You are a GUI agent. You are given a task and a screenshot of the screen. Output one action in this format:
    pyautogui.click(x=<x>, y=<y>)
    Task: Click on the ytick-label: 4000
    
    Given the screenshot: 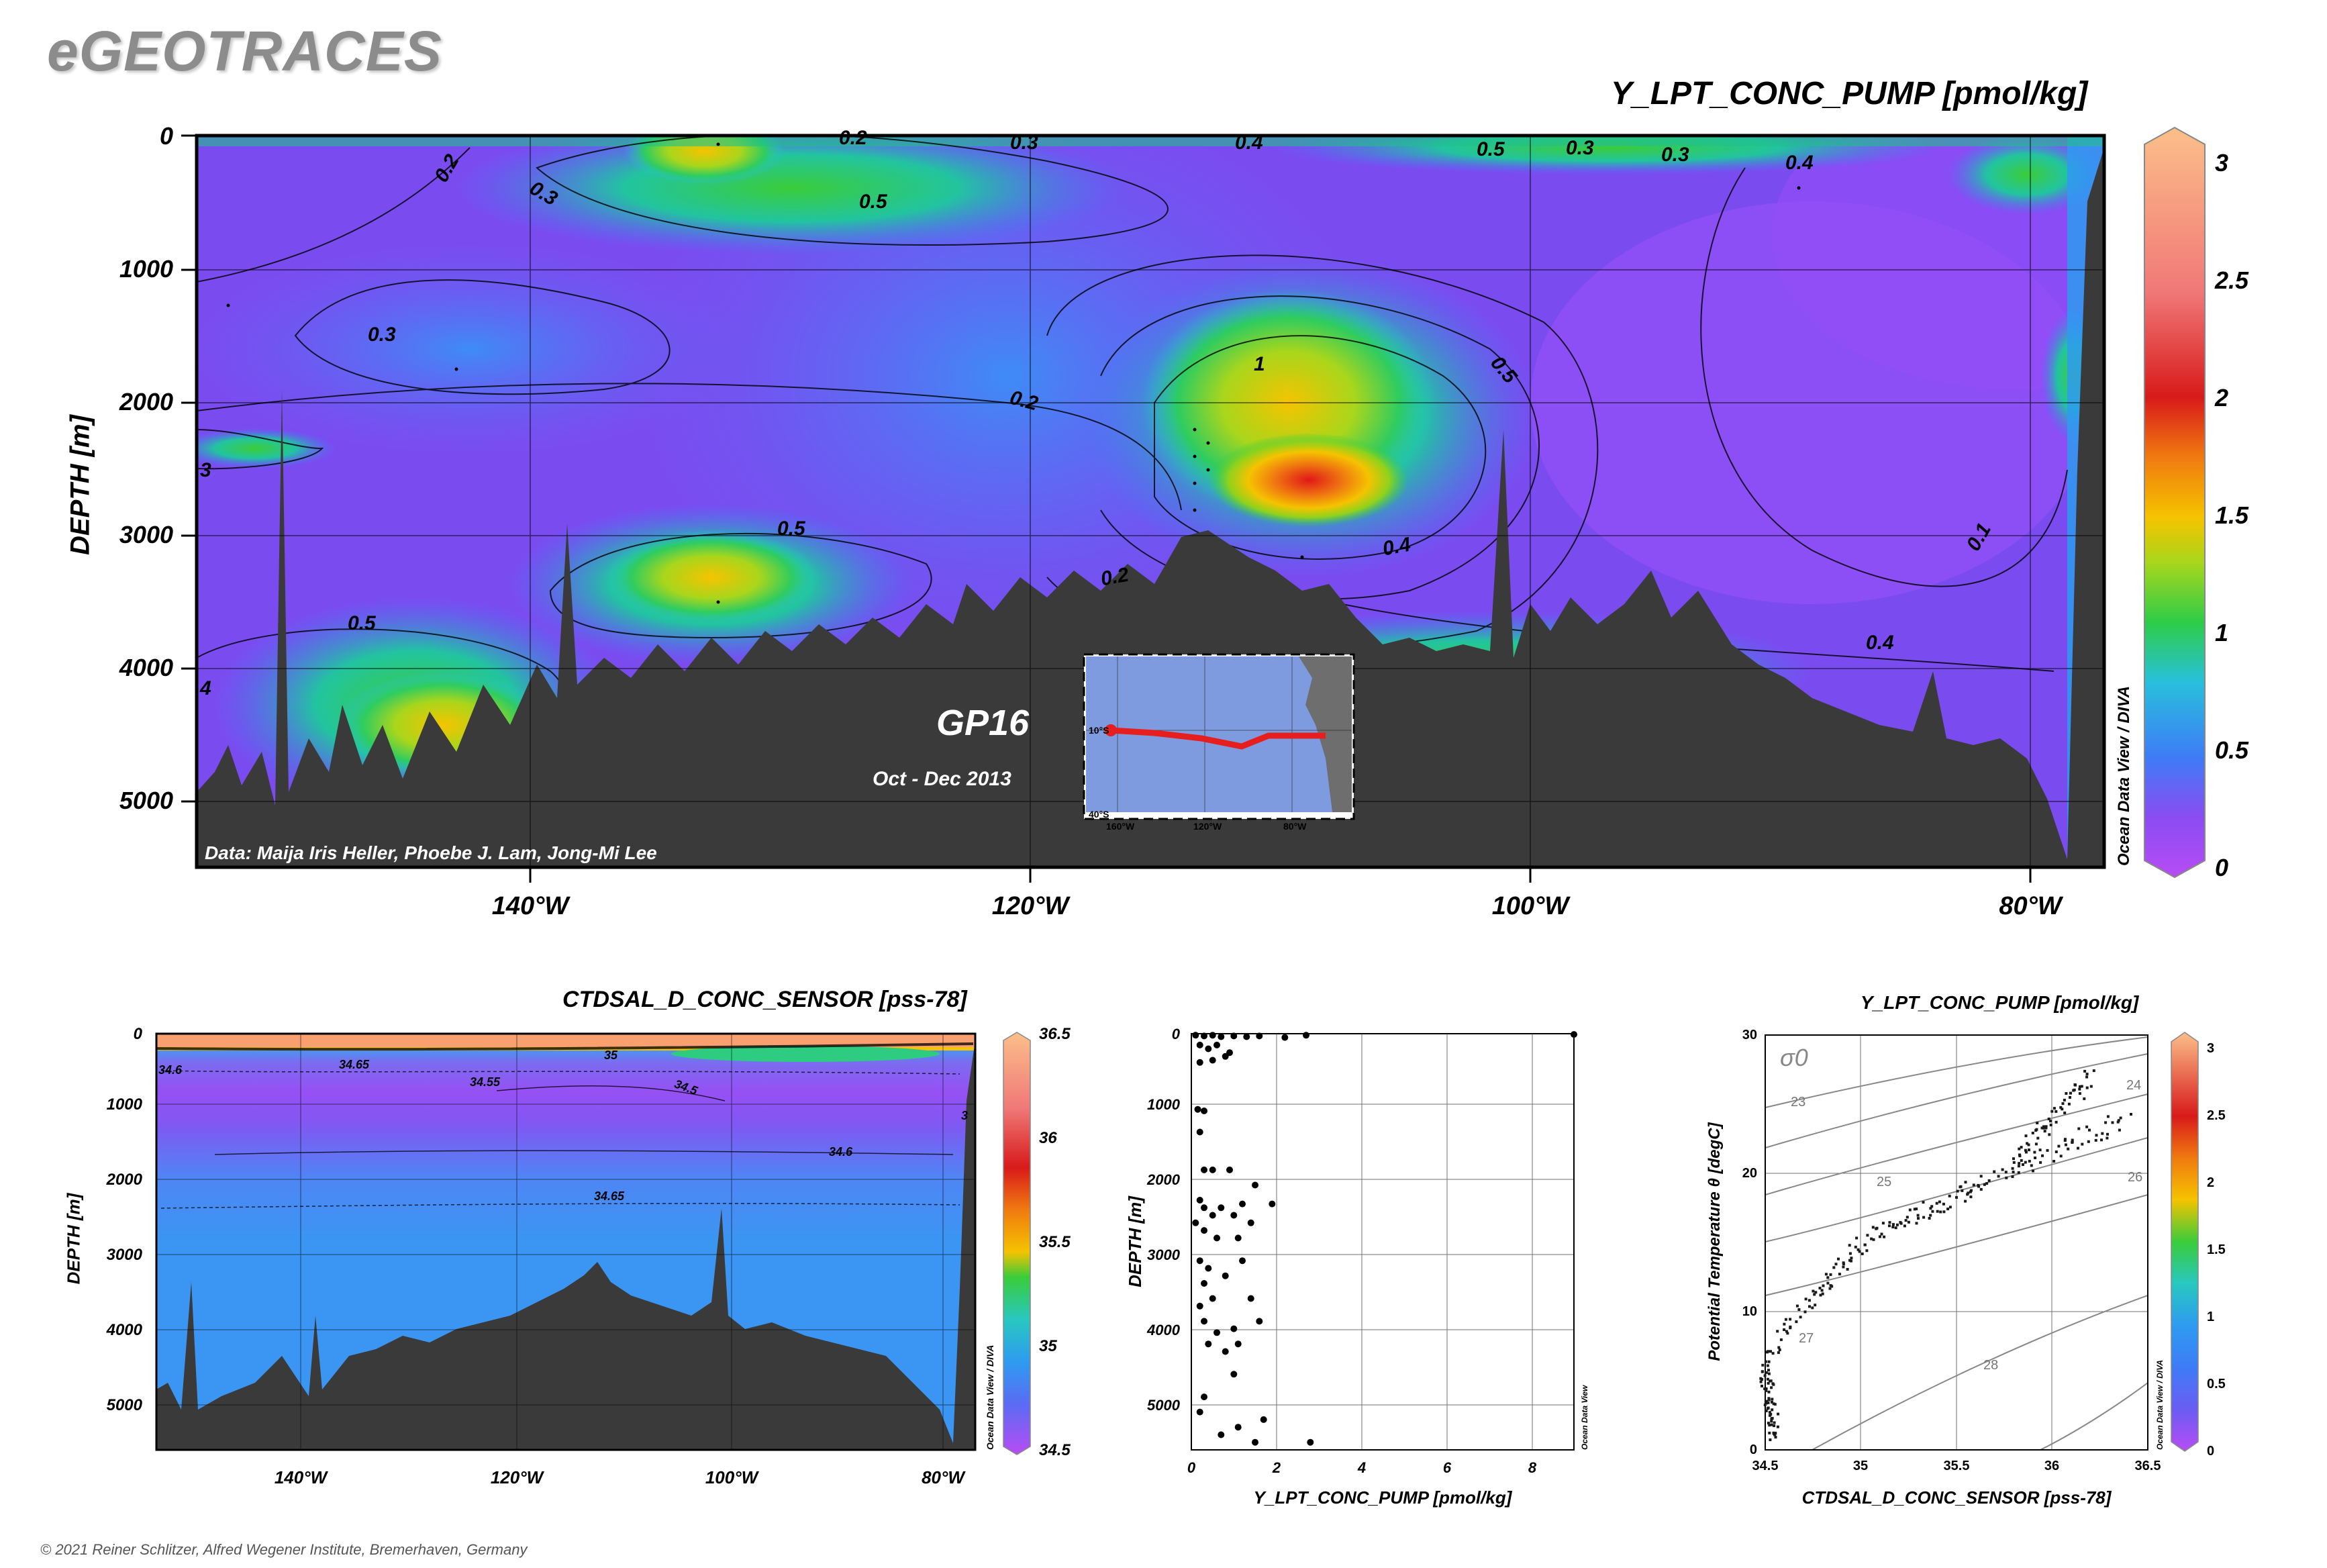 What is the action you would take?
    pyautogui.click(x=146, y=667)
    